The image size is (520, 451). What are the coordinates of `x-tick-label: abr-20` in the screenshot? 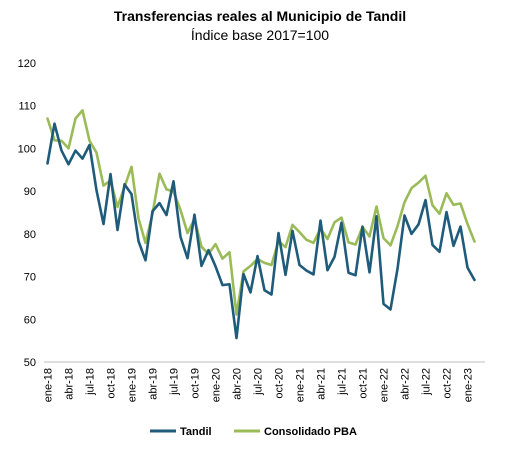 It's located at (238, 384).